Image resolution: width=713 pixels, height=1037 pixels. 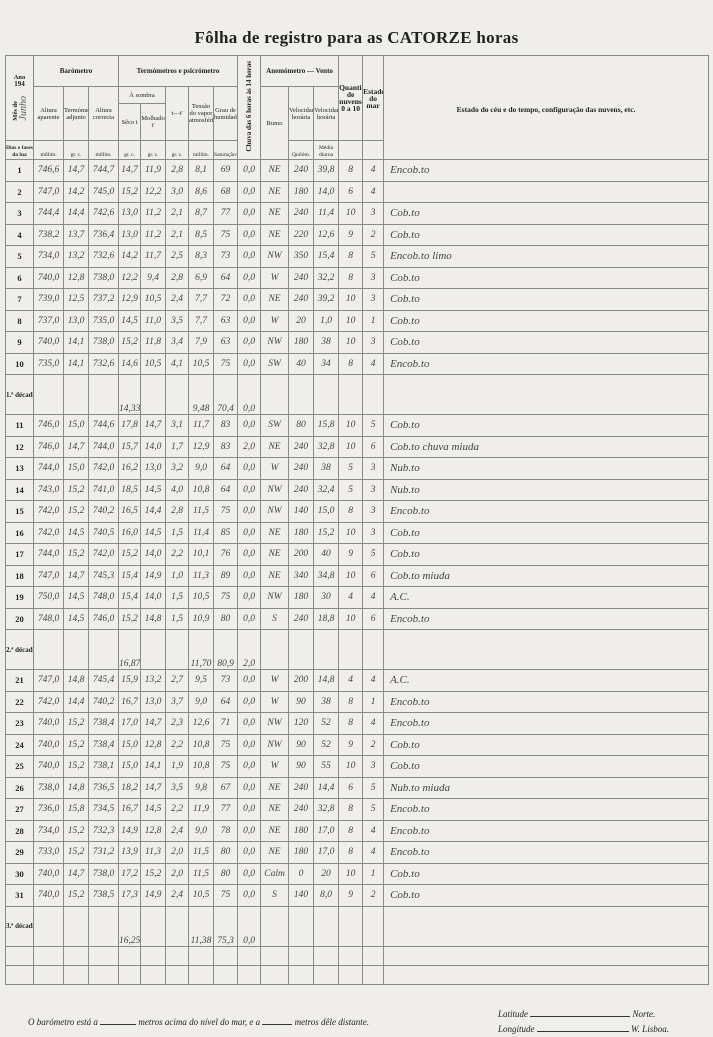 What do you see at coordinates (226, 277) in the screenshot?
I see `reading: 64` at bounding box center [226, 277].